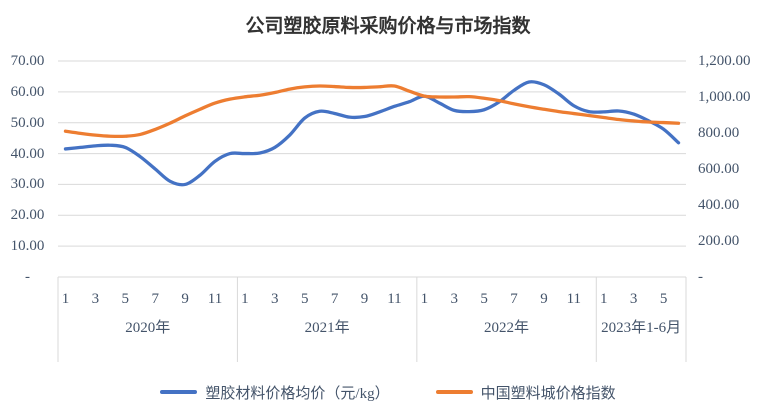 This screenshot has width=776, height=416. Describe the element at coordinates (27, 215) in the screenshot. I see `left-axis-tick-label: 20.00` at that location.